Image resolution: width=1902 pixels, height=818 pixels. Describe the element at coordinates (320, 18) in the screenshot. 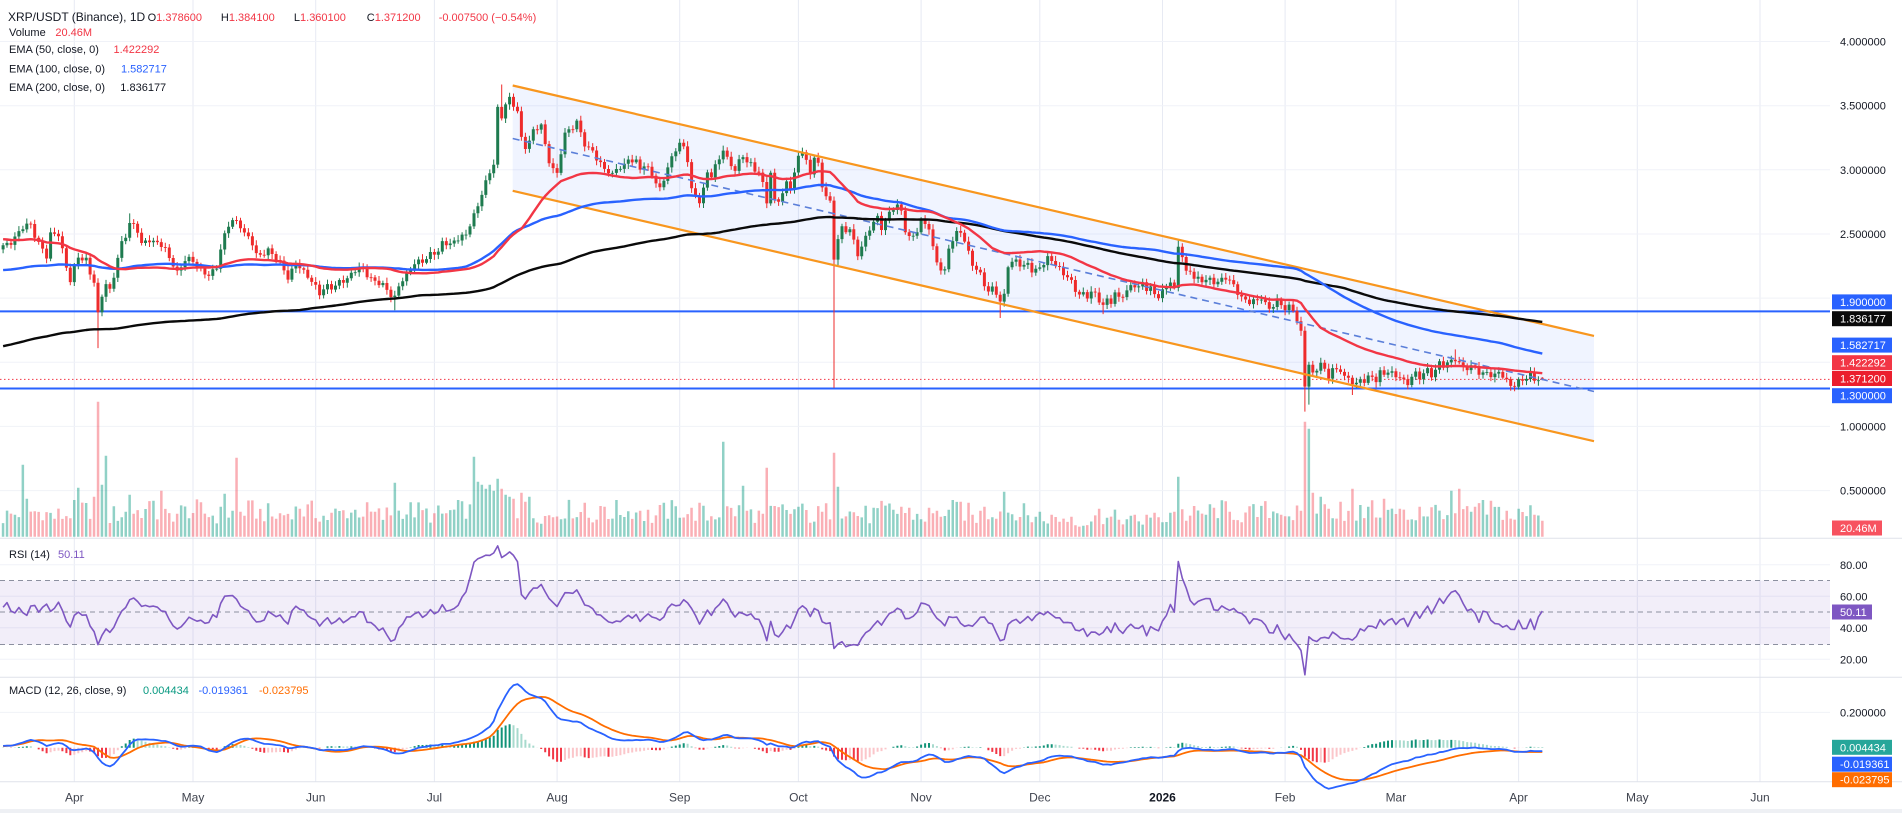

I see `svg-text: L1.360100` at that location.